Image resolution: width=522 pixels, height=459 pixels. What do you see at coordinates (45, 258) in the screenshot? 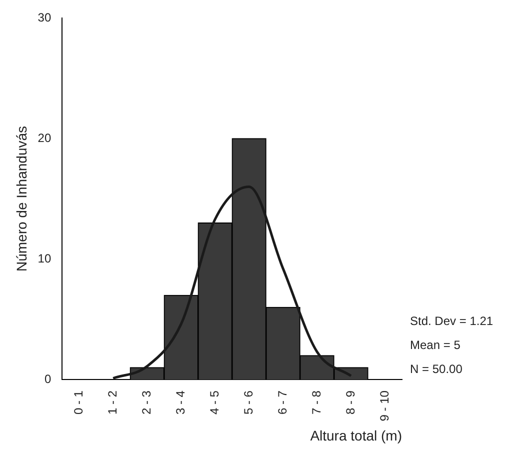
I see `y-tick-label: 10` at bounding box center [45, 258].